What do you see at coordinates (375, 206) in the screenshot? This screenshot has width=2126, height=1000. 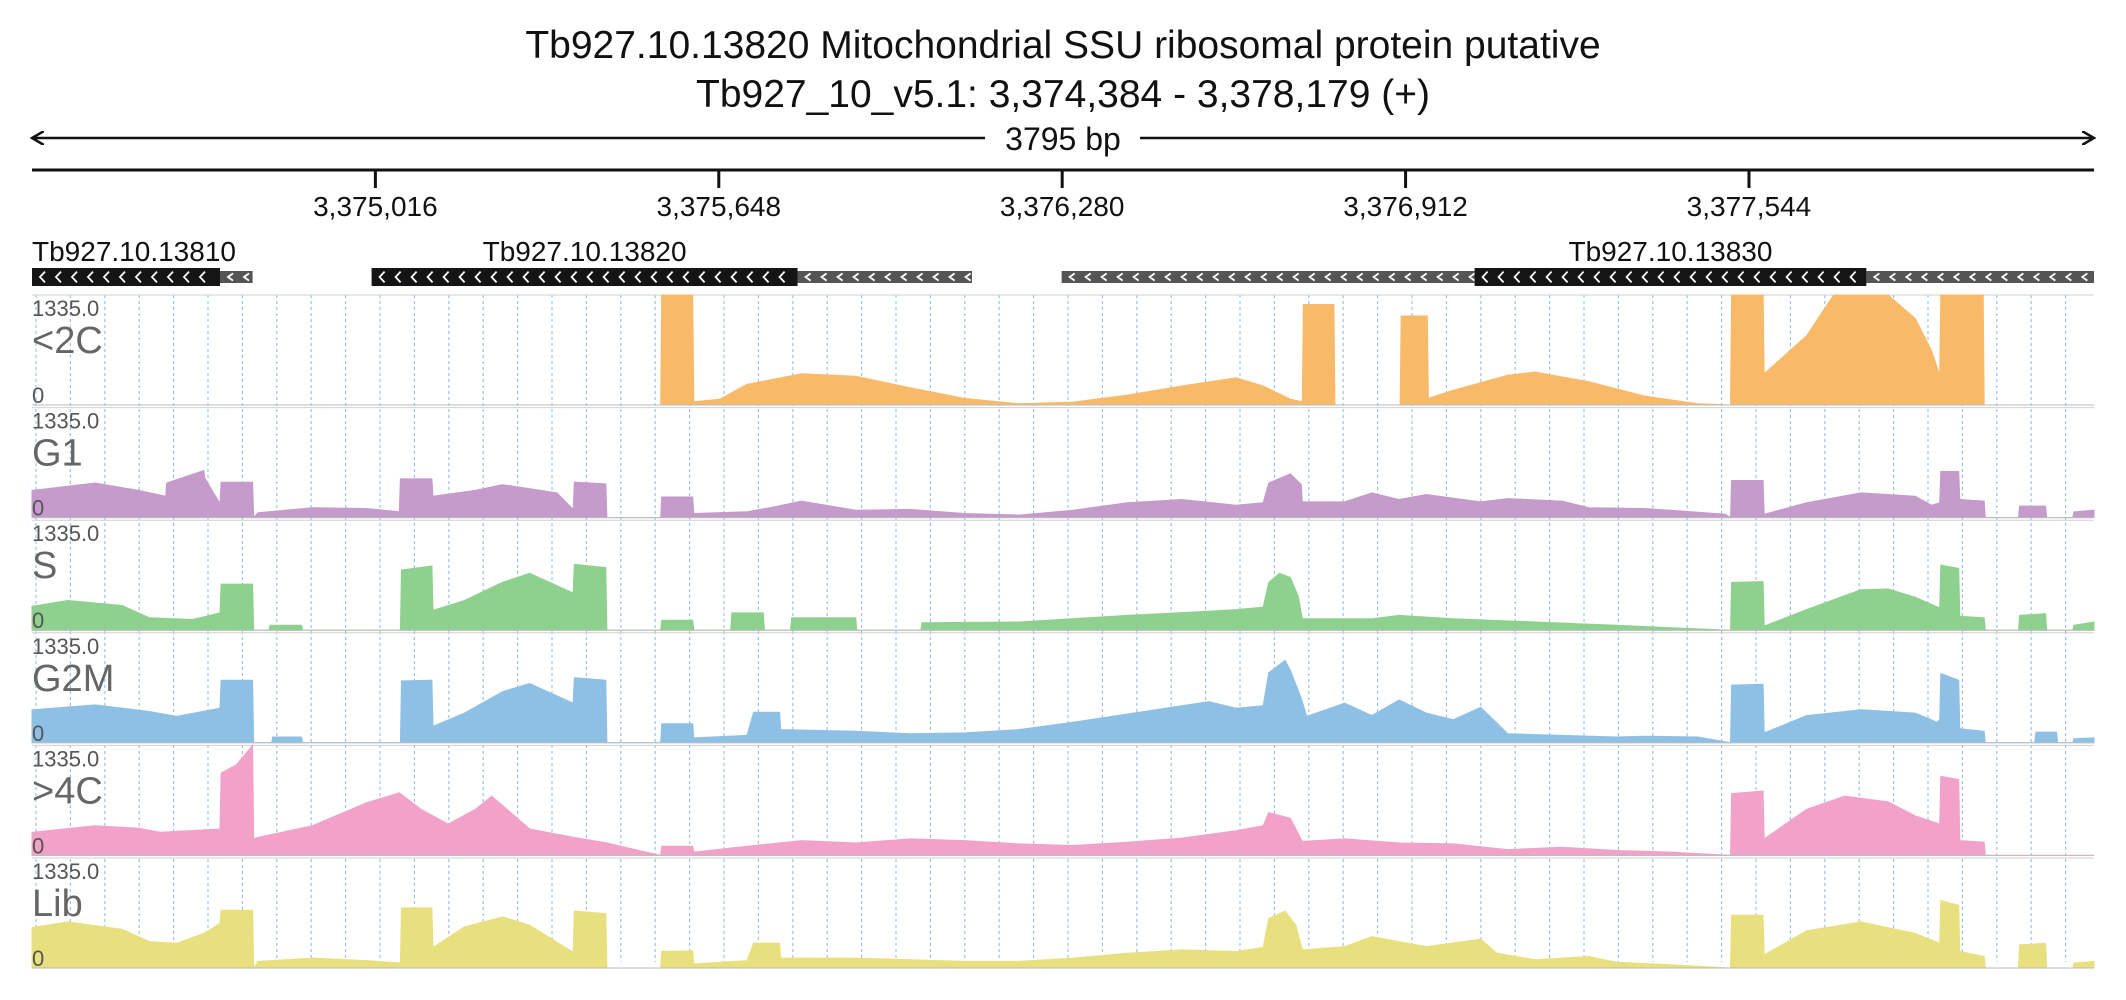 I see `axis-tick-label: 3,375,016` at bounding box center [375, 206].